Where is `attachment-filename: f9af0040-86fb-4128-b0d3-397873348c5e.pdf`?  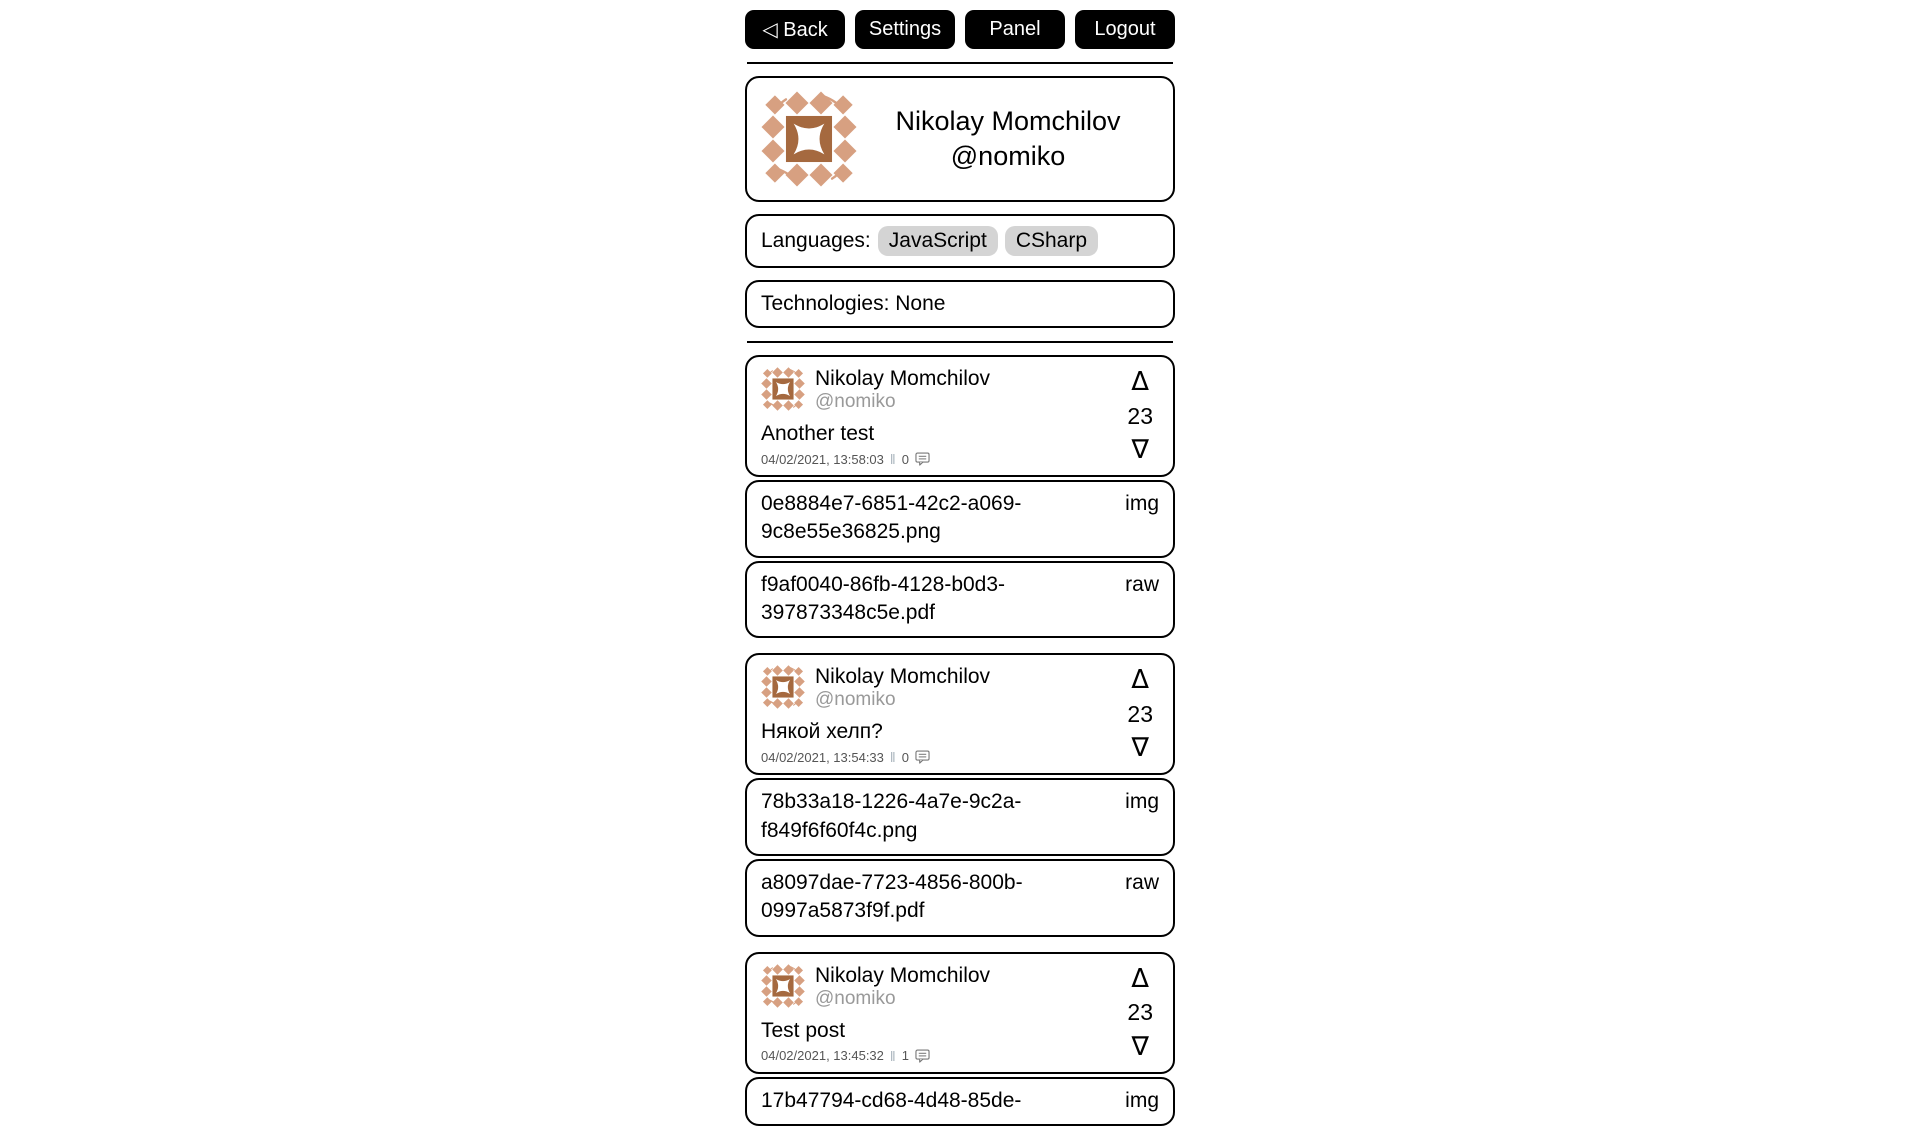 attachment-filename: f9af0040-86fb-4128-b0d3-397873348c5e.pdf is located at coordinates (883, 598).